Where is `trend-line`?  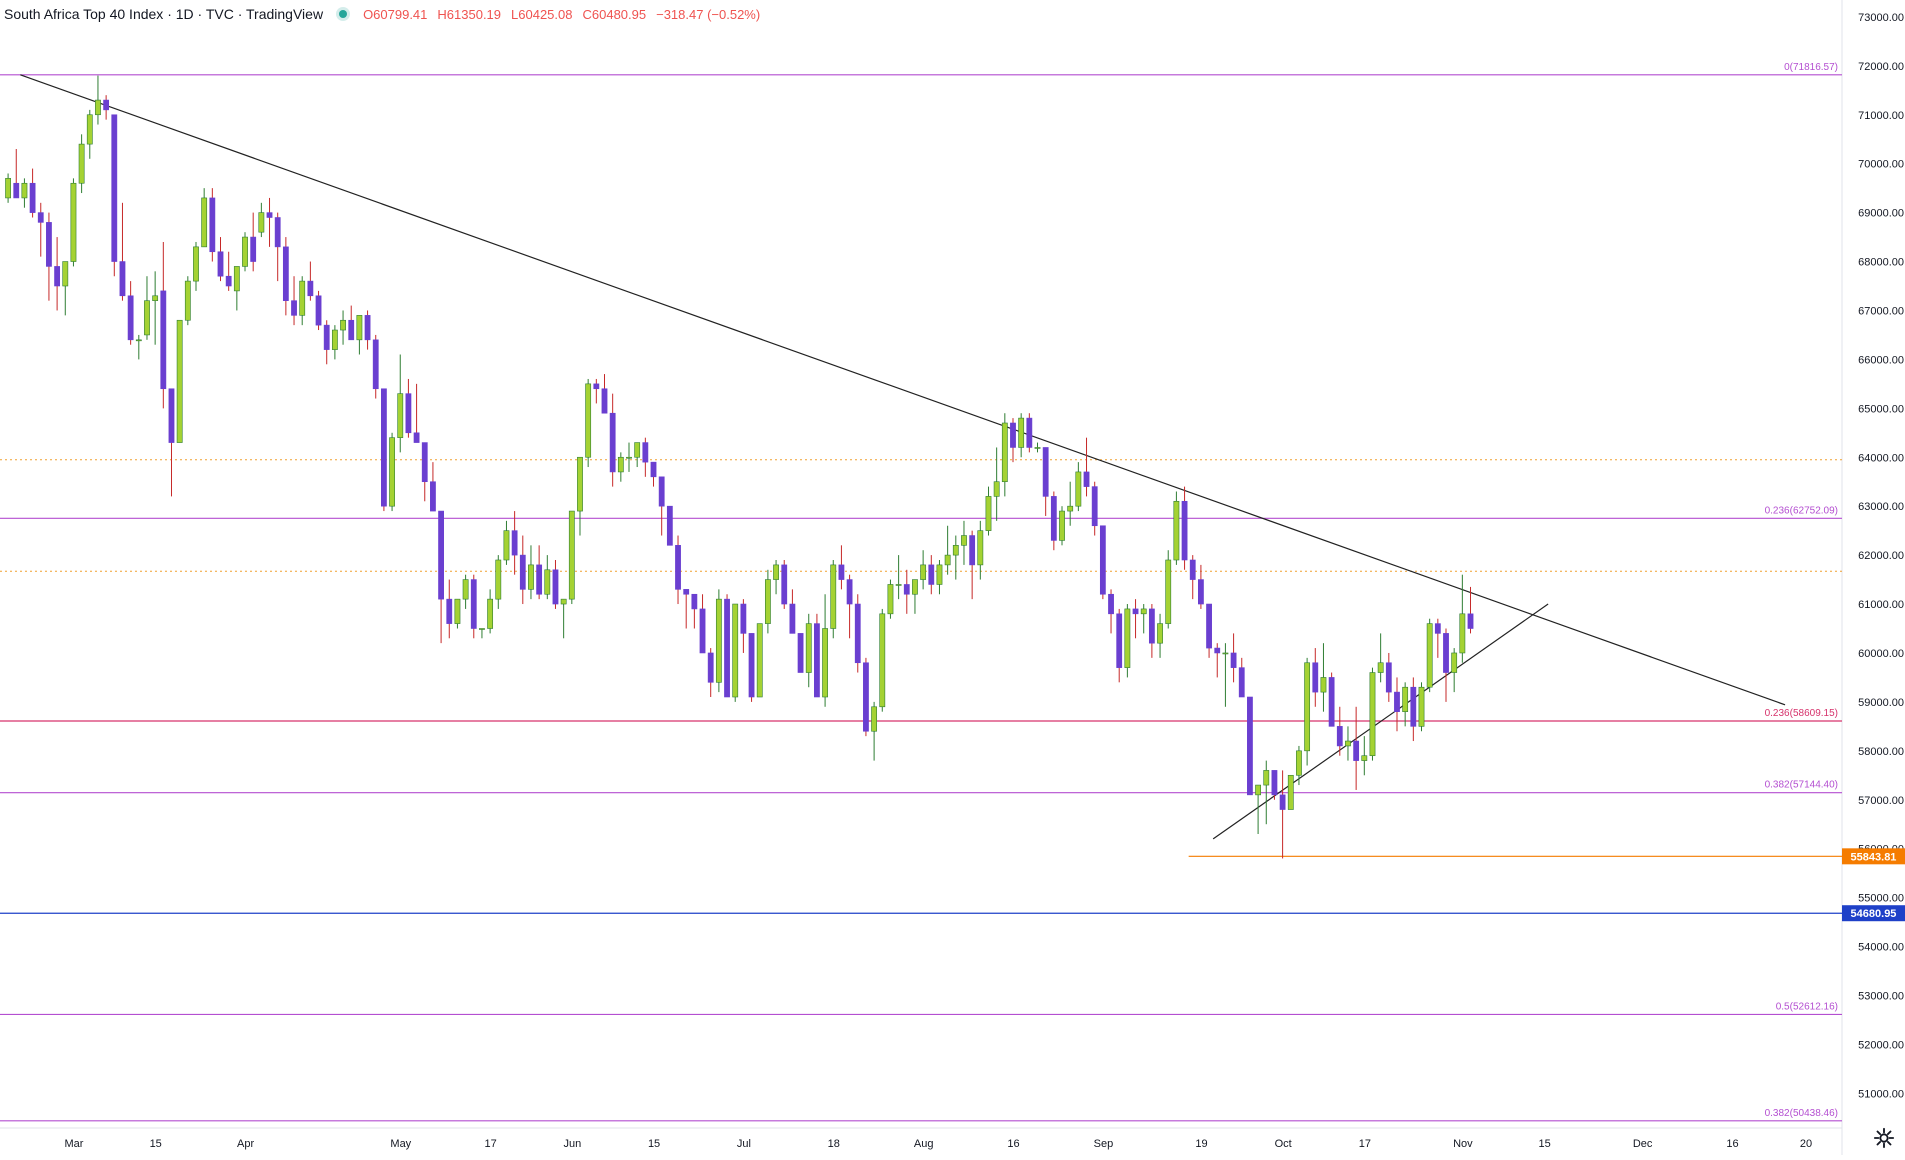 trend-line is located at coordinates (1380, 721).